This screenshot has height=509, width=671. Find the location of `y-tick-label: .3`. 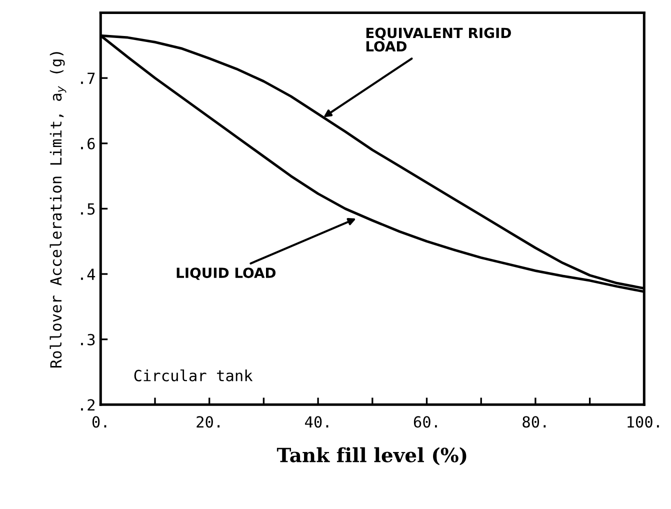

y-tick-label: .3 is located at coordinates (88, 340).